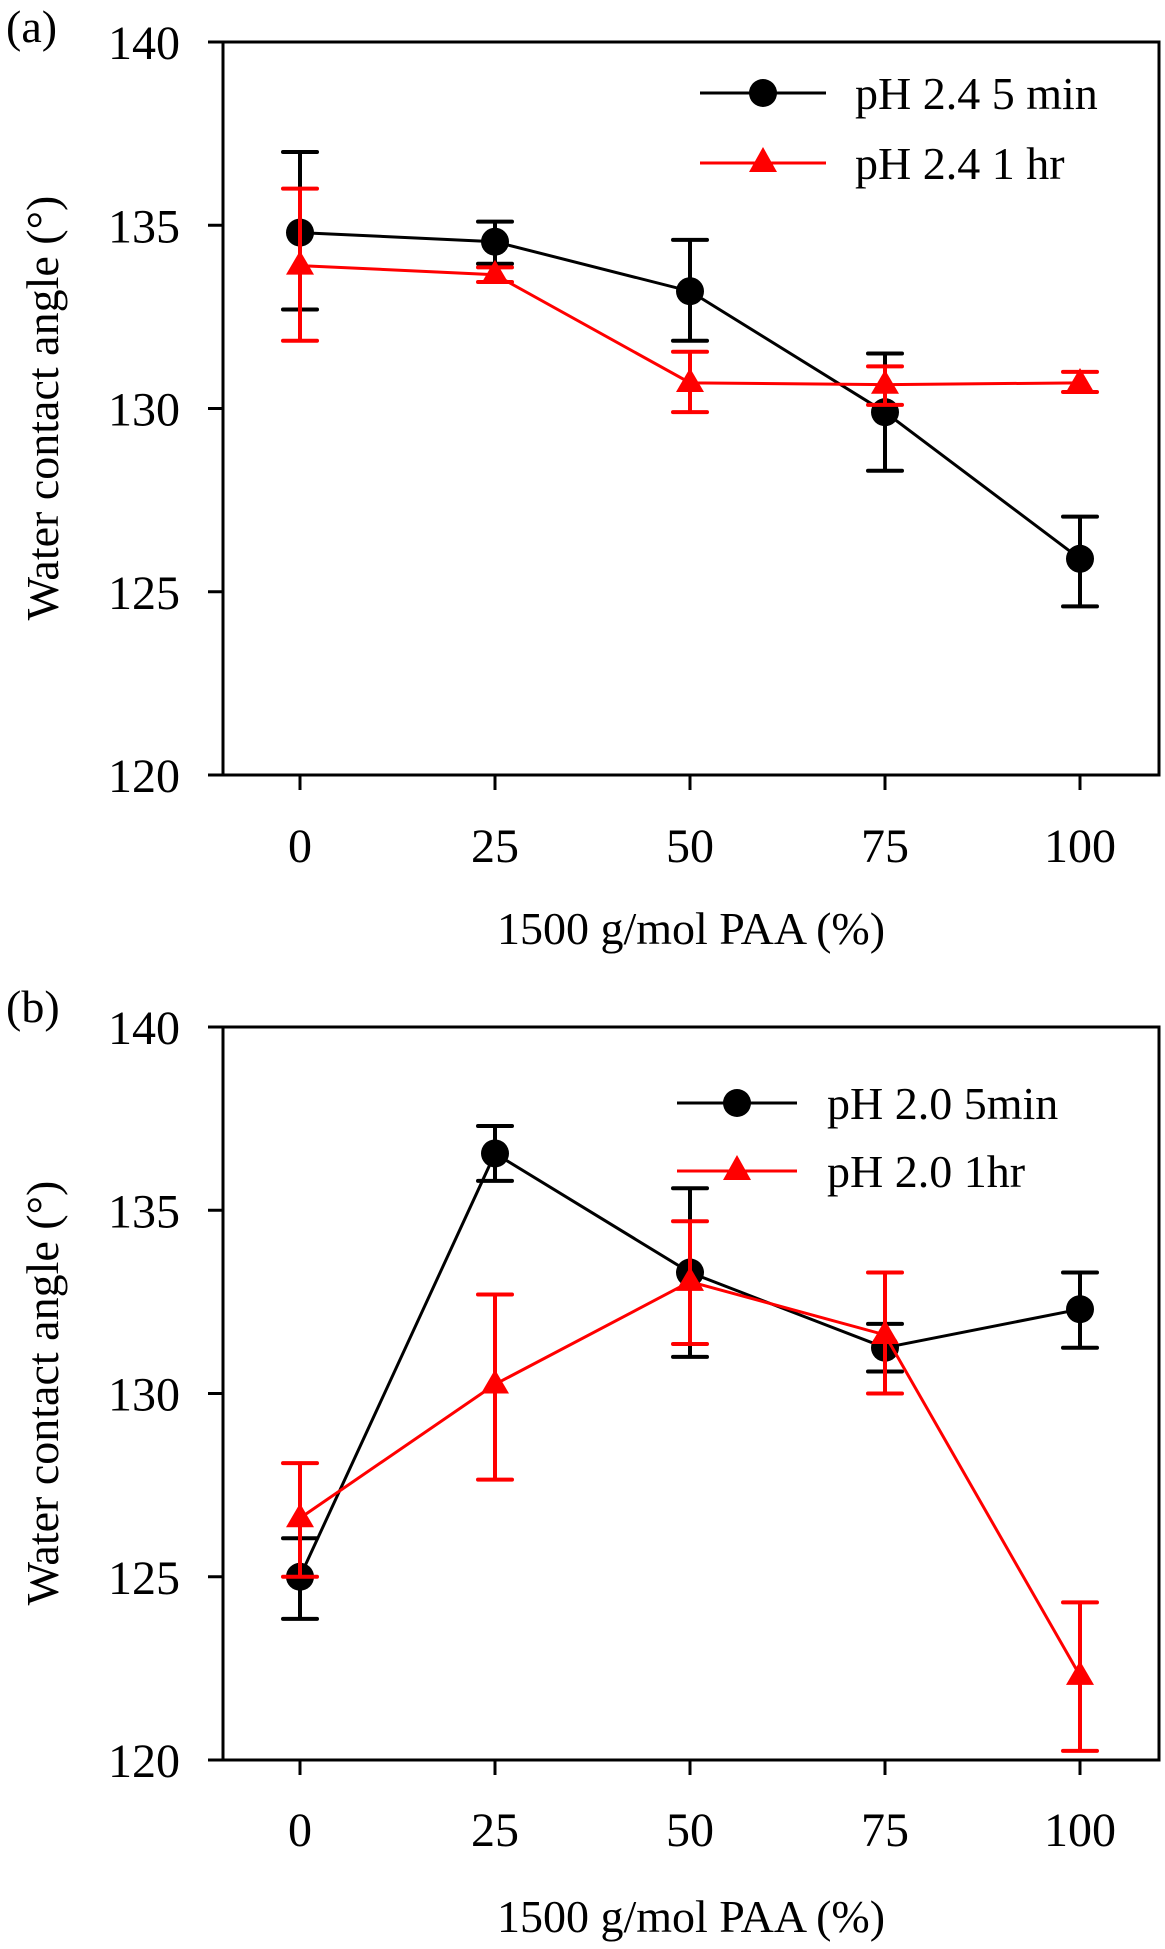 This screenshot has width=1165, height=1949. I want to click on legend-label: pH 2.0 1hr, so click(926, 1171).